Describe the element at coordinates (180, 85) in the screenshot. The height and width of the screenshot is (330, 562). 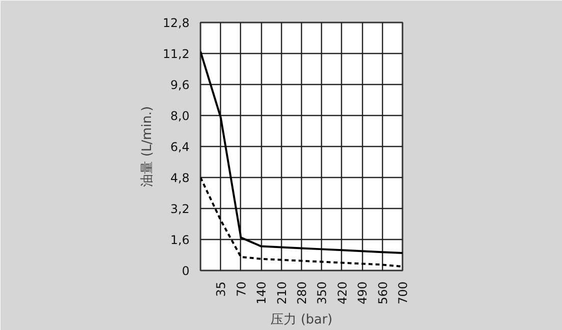
I see `y-tick-label: 9,6` at that location.